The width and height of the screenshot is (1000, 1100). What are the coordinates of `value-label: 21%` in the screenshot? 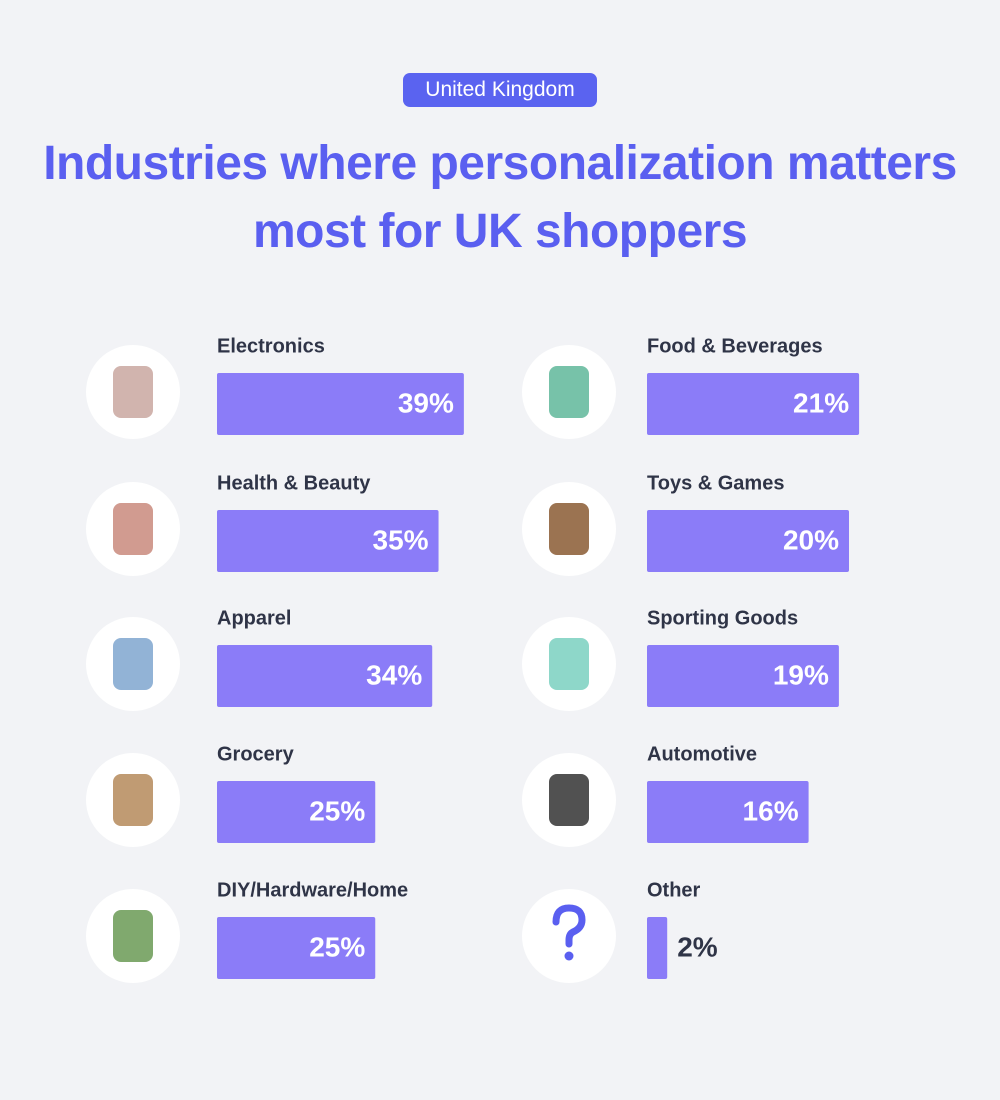 It's located at (821, 402).